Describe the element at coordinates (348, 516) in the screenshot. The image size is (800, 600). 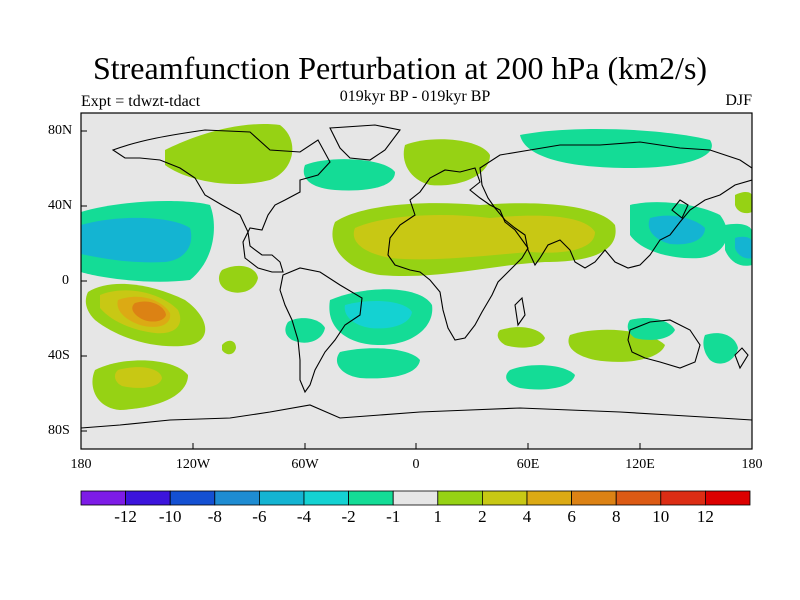
I see `colorbar-tick-label: -2` at that location.